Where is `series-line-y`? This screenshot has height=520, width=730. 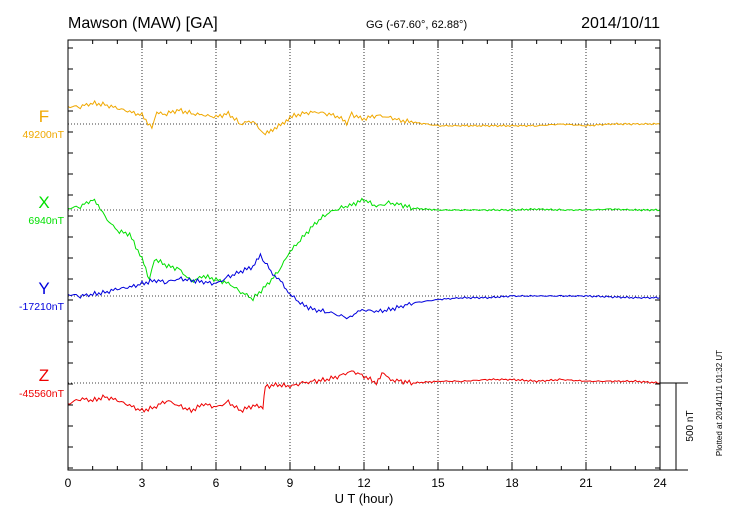
series-line-y is located at coordinates (364, 286).